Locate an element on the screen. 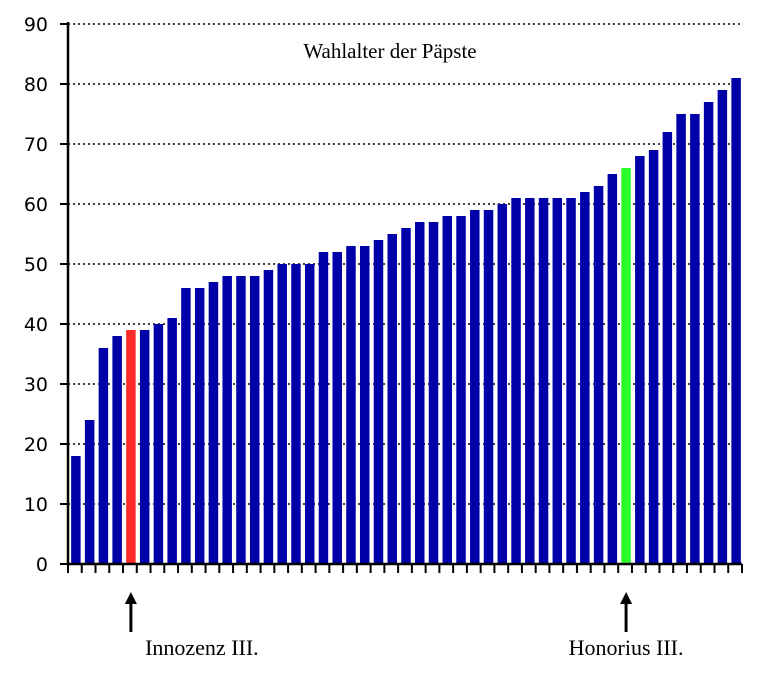 This screenshot has height=700, width=768. y-tick-label: 10 is located at coordinates (36, 505).